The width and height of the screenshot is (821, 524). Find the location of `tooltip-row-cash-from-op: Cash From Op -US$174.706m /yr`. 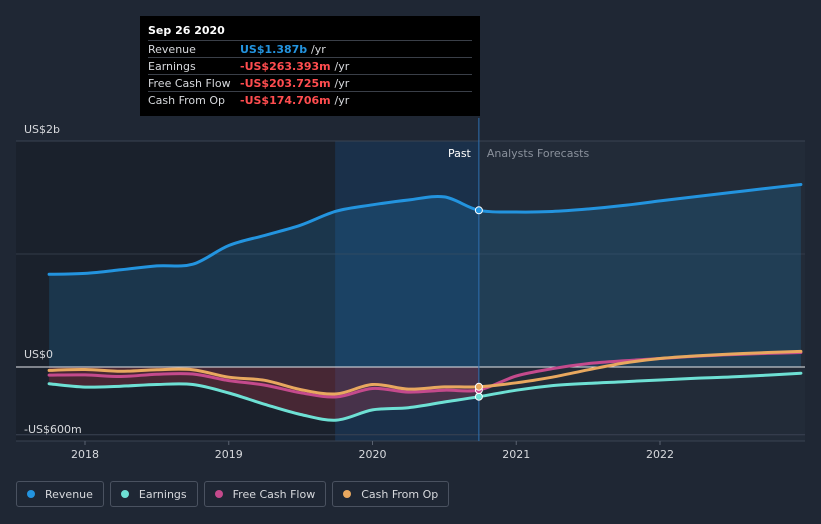

tooltip-row-cash-from-op: Cash From Op -US$174.706m /yr is located at coordinates (310, 100).